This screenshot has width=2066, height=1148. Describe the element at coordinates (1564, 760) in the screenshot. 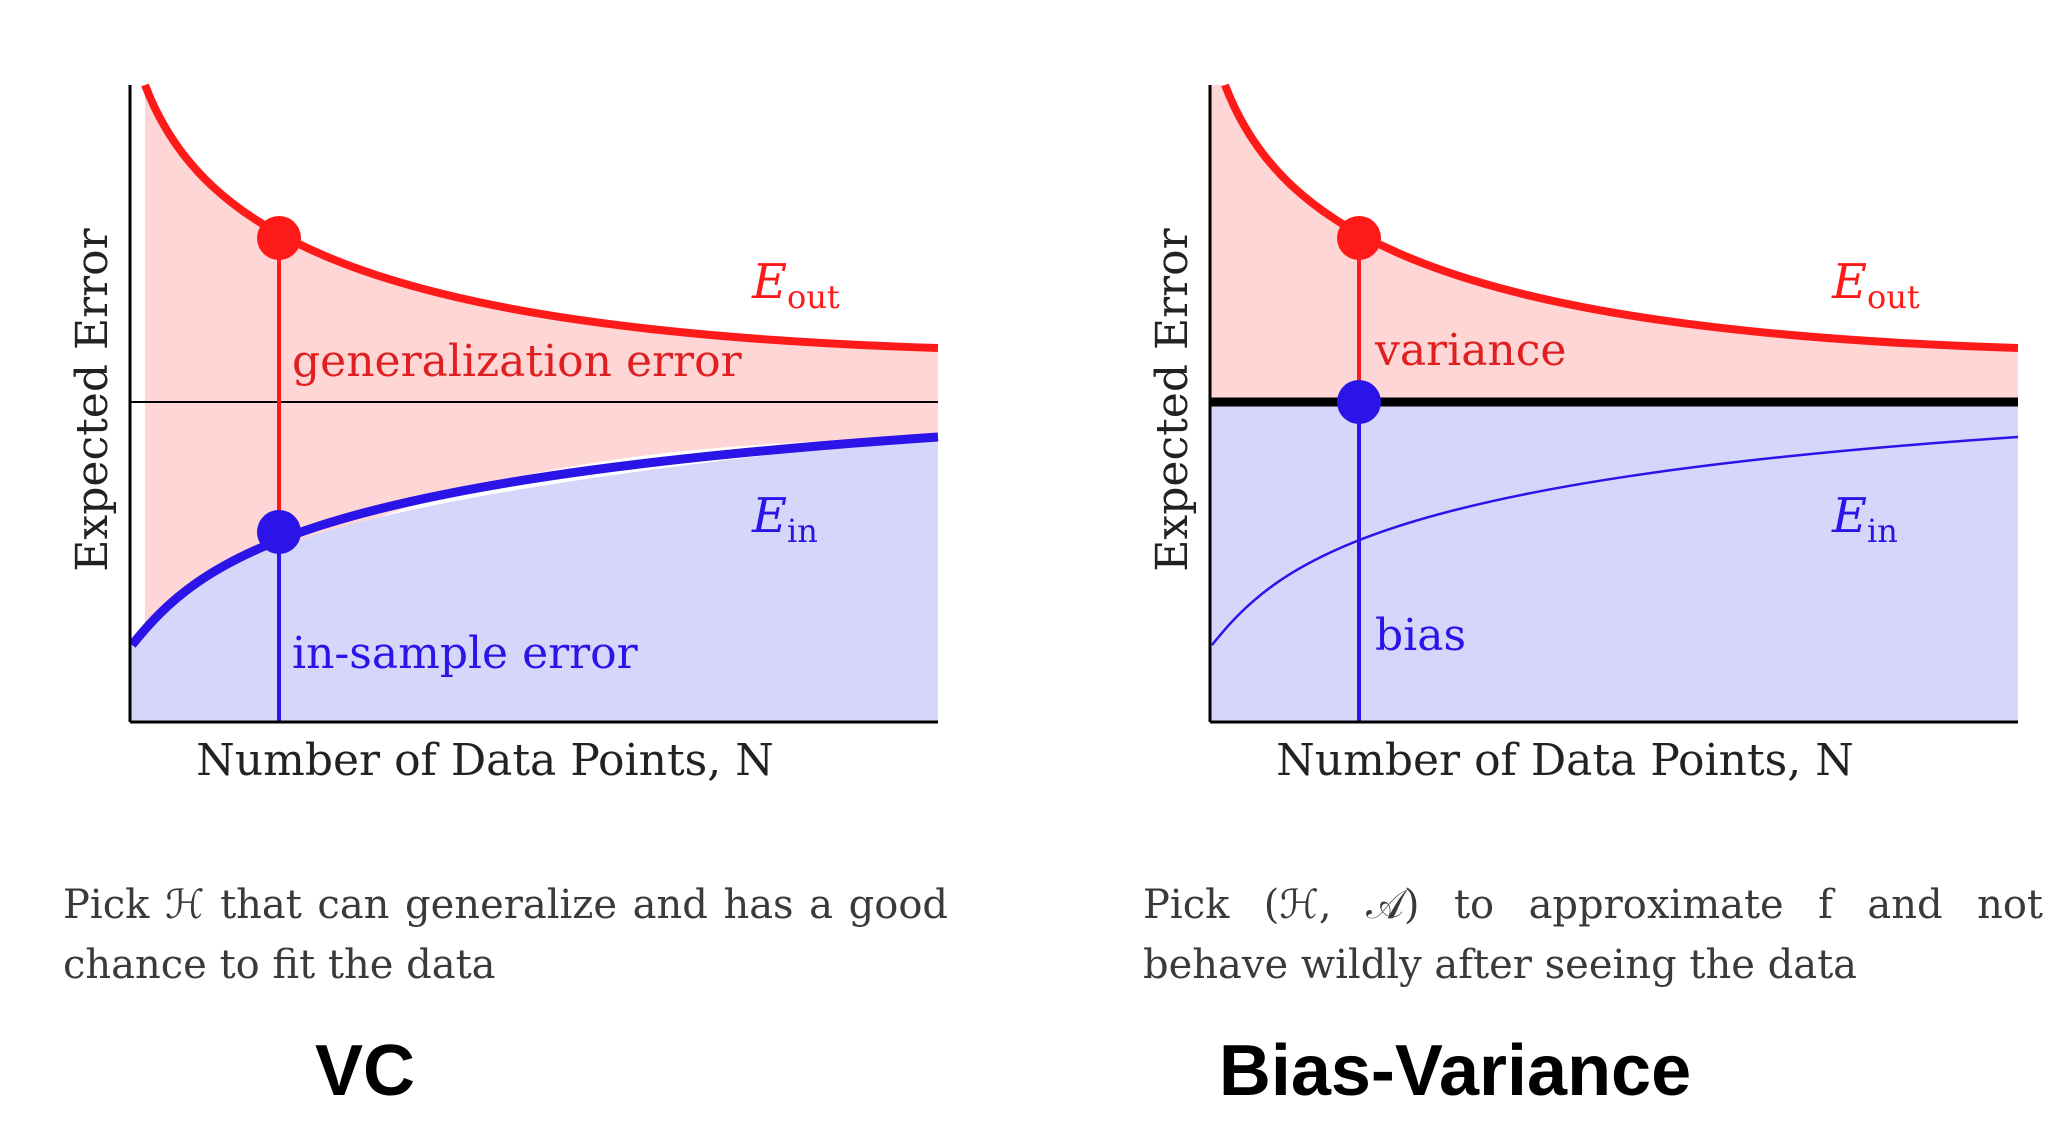

I see `bv-x-axis-label: Number of Data Points, N` at that location.